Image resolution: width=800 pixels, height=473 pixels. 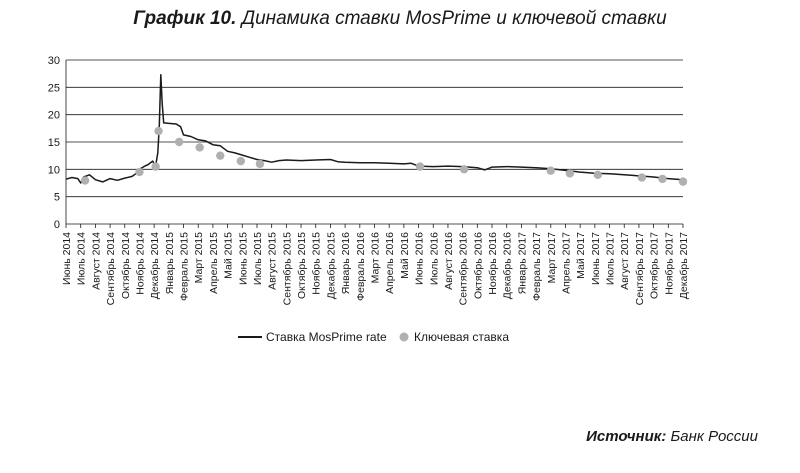 What do you see at coordinates (54, 143) in the screenshot?
I see `y-tick-label: 15` at bounding box center [54, 143].